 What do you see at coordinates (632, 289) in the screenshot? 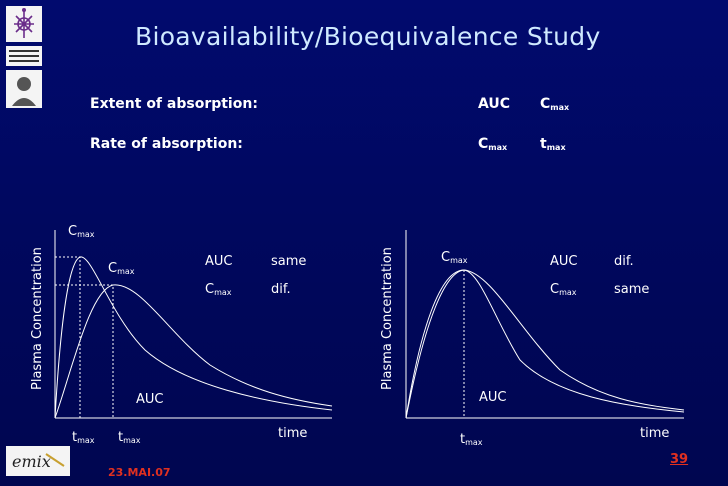
I see `right-legend-cmax-value: same` at bounding box center [632, 289].